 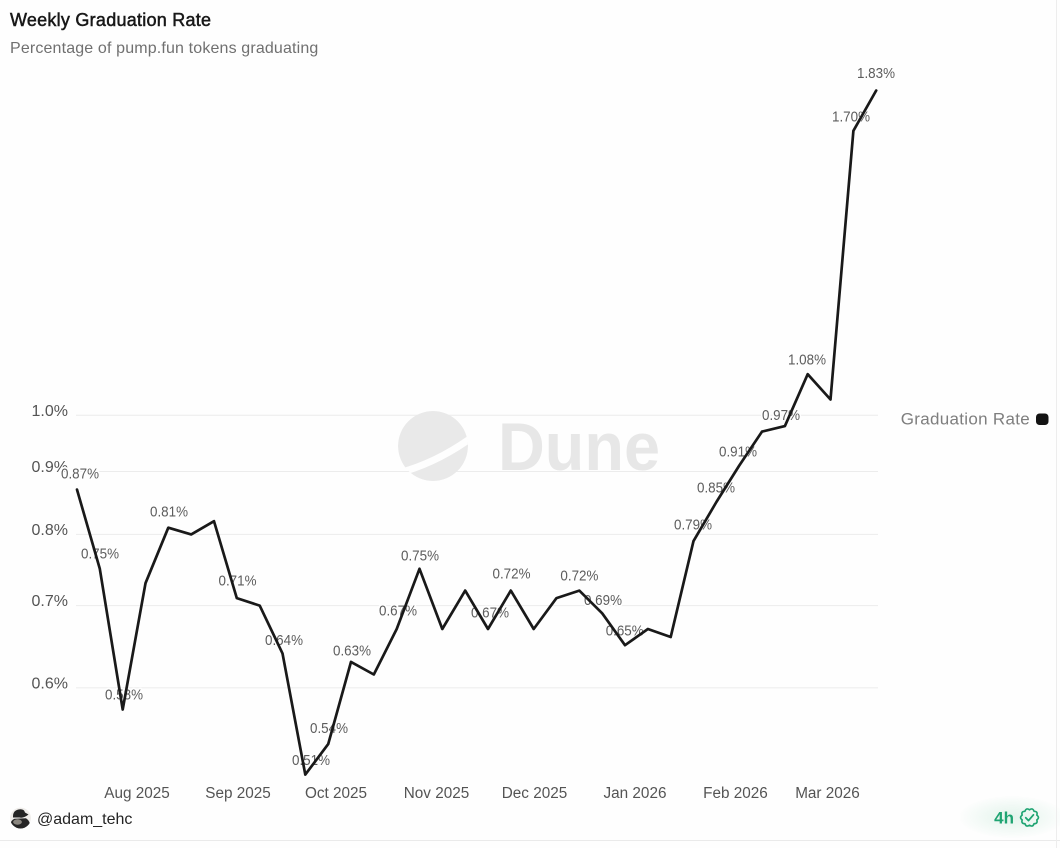 I want to click on svg-text: 0.79%, so click(x=693, y=525).